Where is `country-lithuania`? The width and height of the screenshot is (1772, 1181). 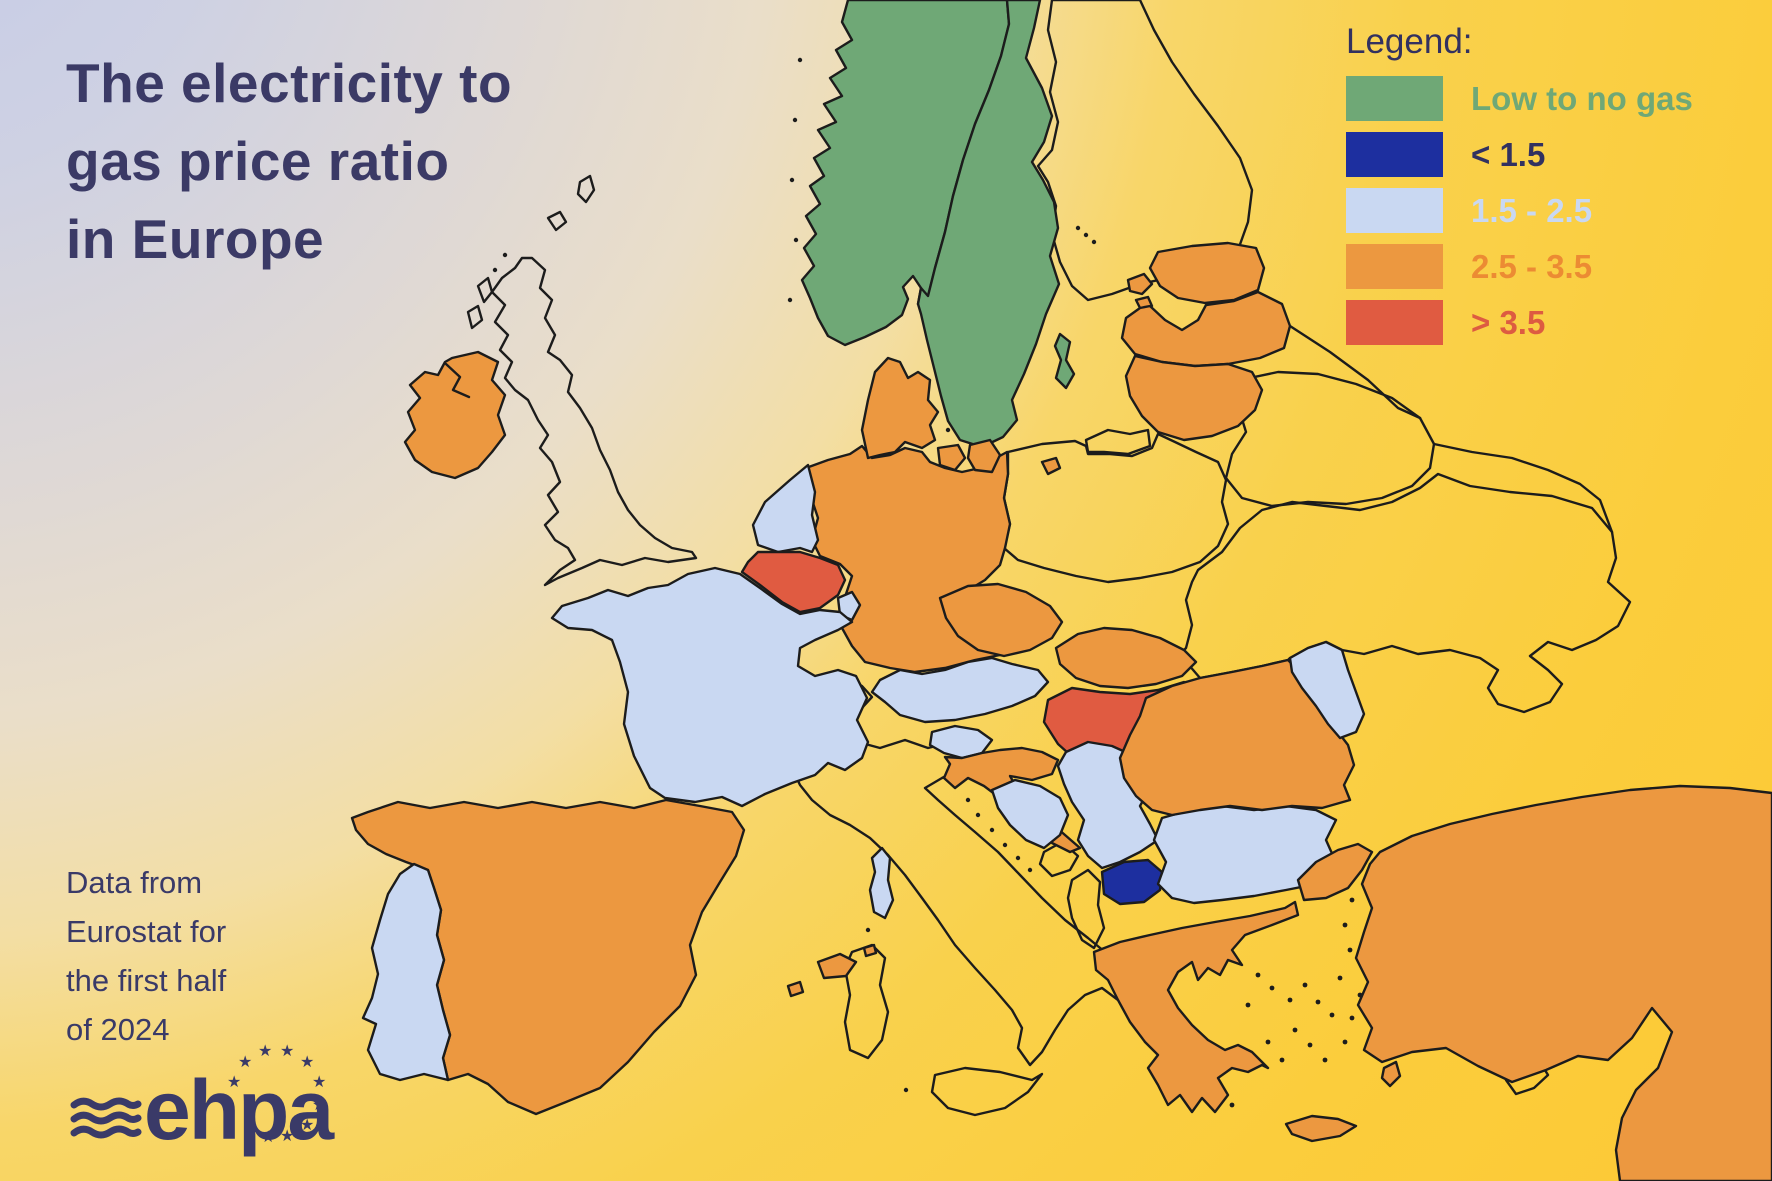
country-lithuania is located at coordinates (1194, 398).